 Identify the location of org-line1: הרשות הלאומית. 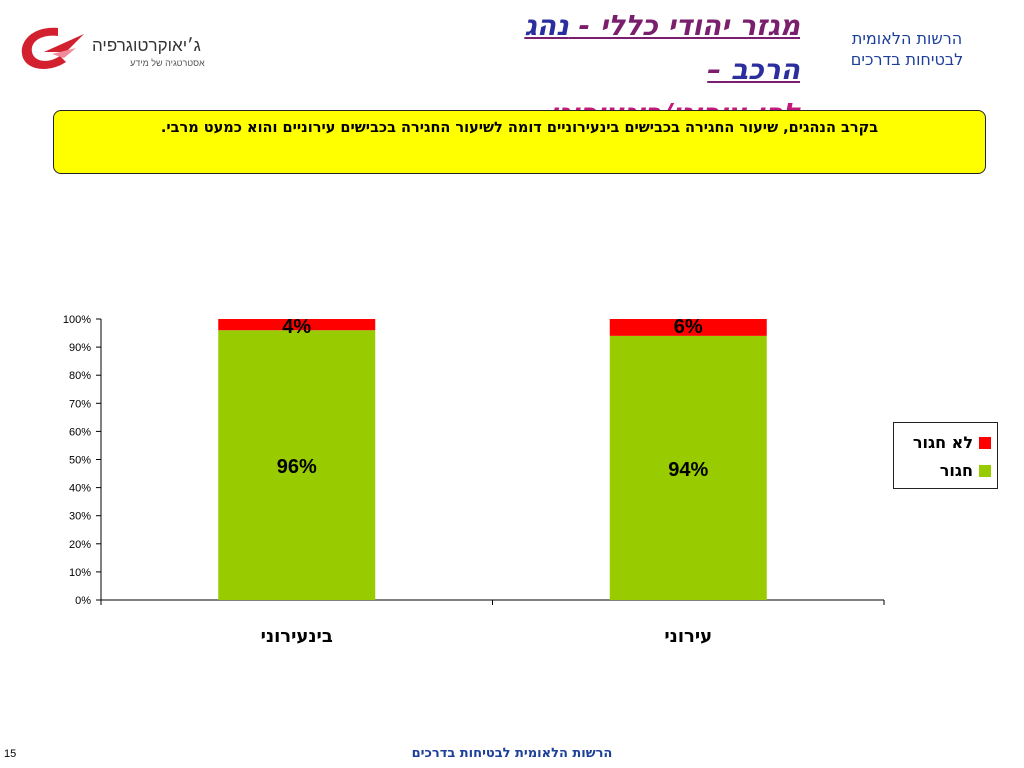
(907, 38).